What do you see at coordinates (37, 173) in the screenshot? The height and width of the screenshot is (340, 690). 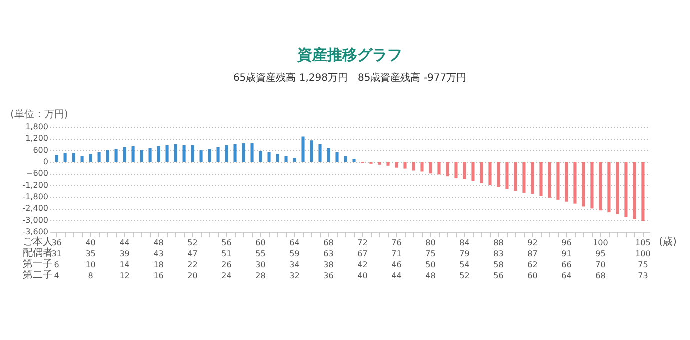 I see `y-tick-label: −600` at bounding box center [37, 173].